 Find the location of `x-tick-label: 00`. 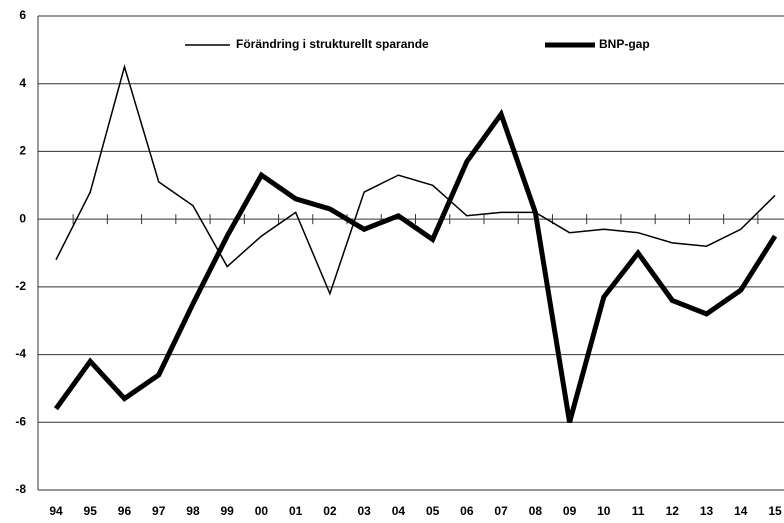

x-tick-label: 00 is located at coordinates (262, 511).